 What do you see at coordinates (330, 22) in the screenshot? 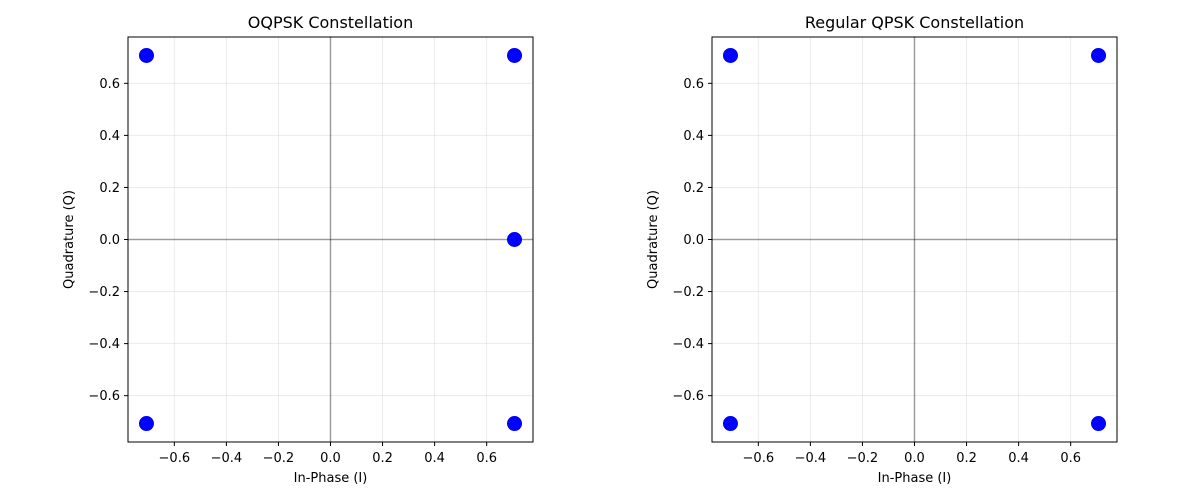
I see `chart-title: OQPSK Constellation` at bounding box center [330, 22].